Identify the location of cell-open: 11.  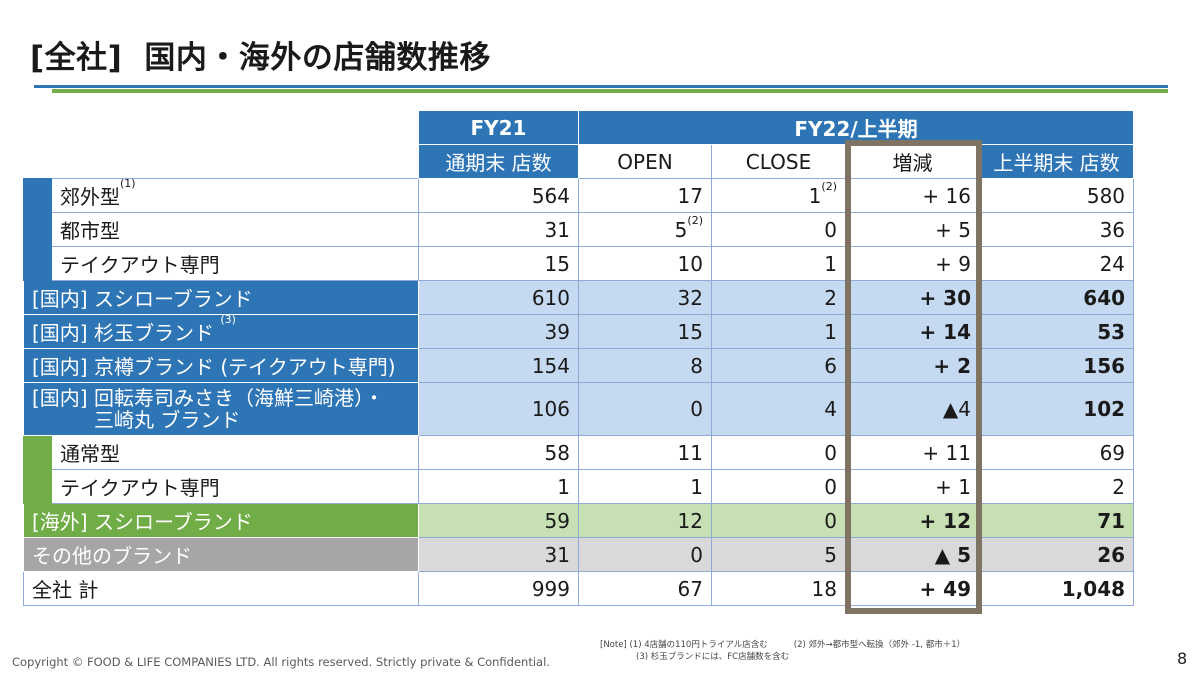
(645, 452).